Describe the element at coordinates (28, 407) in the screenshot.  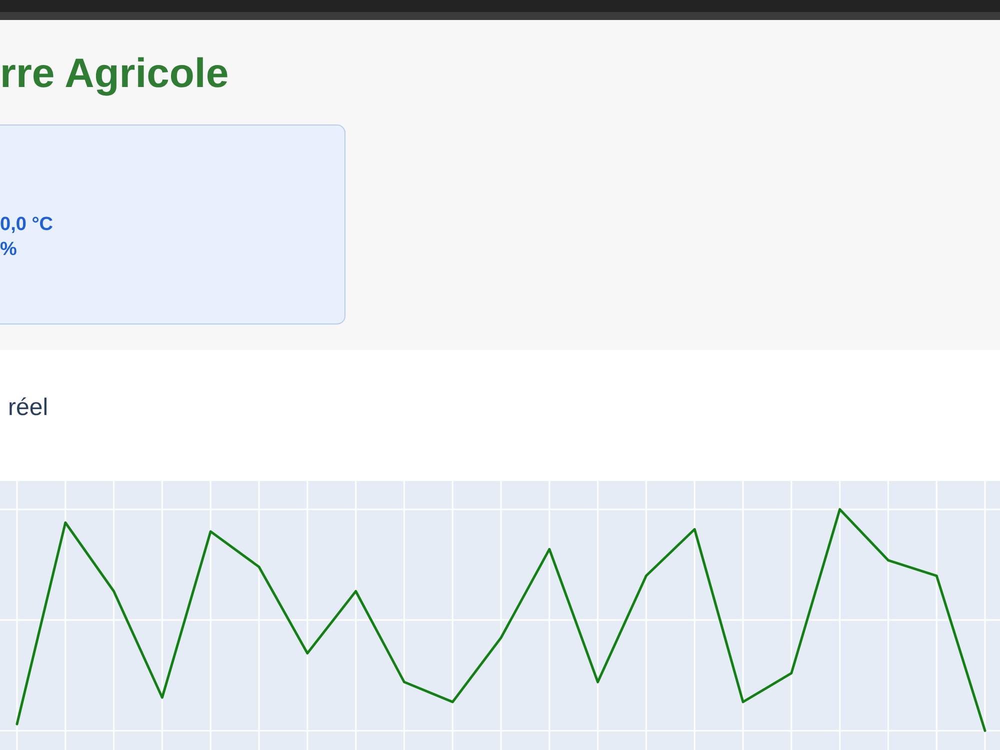
I see `chart-subtitle: réel` at that location.